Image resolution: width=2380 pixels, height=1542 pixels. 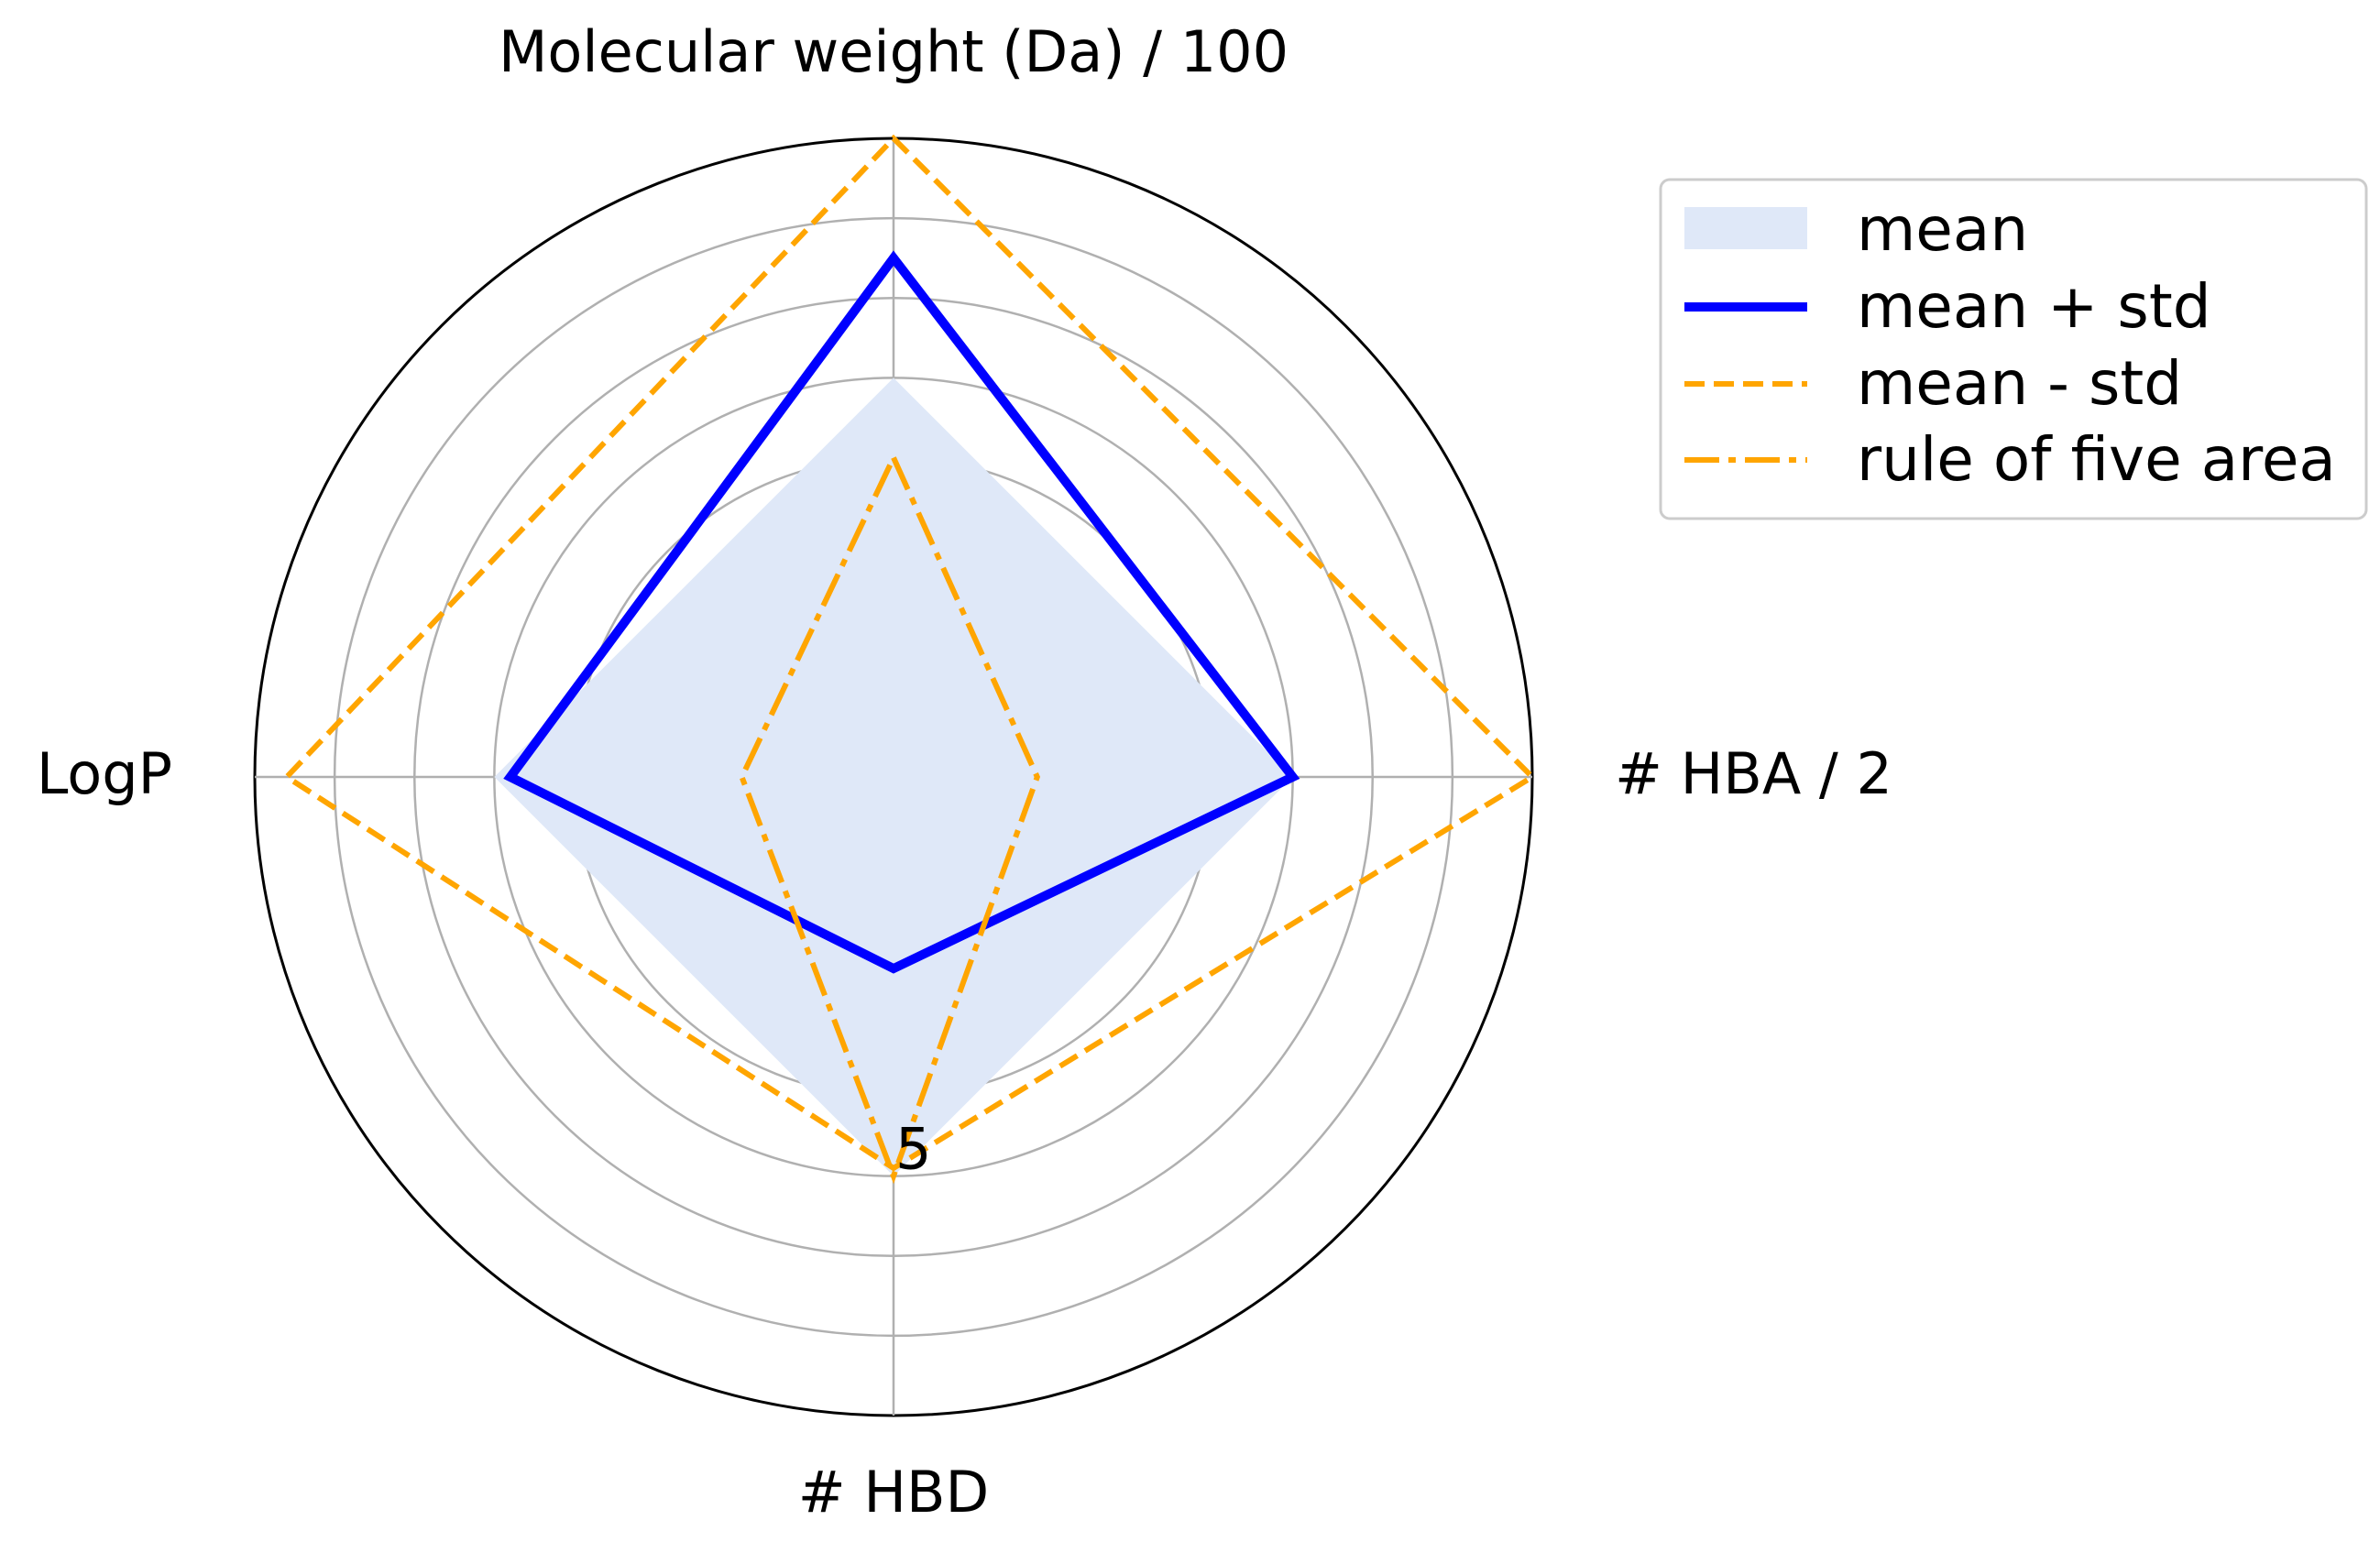 What do you see at coordinates (894, 51) in the screenshot?
I see `axis-label-molecular-weight: Molecular weight (Da) / 100` at bounding box center [894, 51].